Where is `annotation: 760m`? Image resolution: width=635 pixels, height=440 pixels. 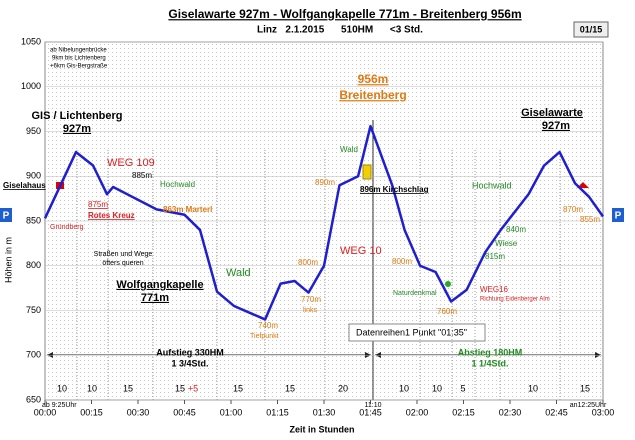
annotation: 760m is located at coordinates (447, 311).